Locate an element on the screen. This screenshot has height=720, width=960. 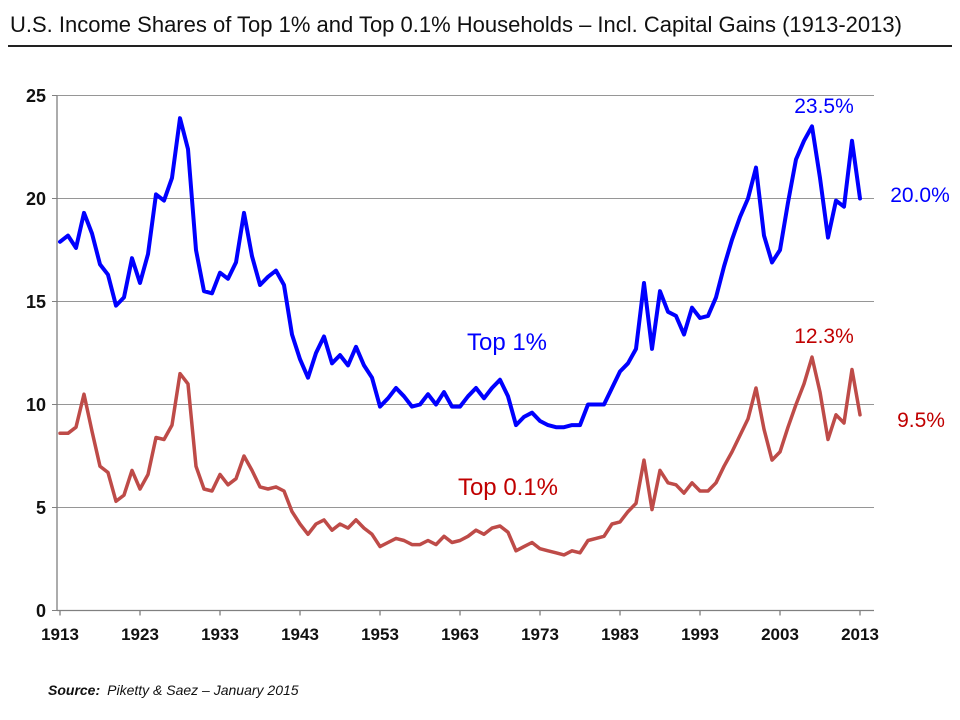
x-axis-tick-label: 1963 is located at coordinates (460, 634).